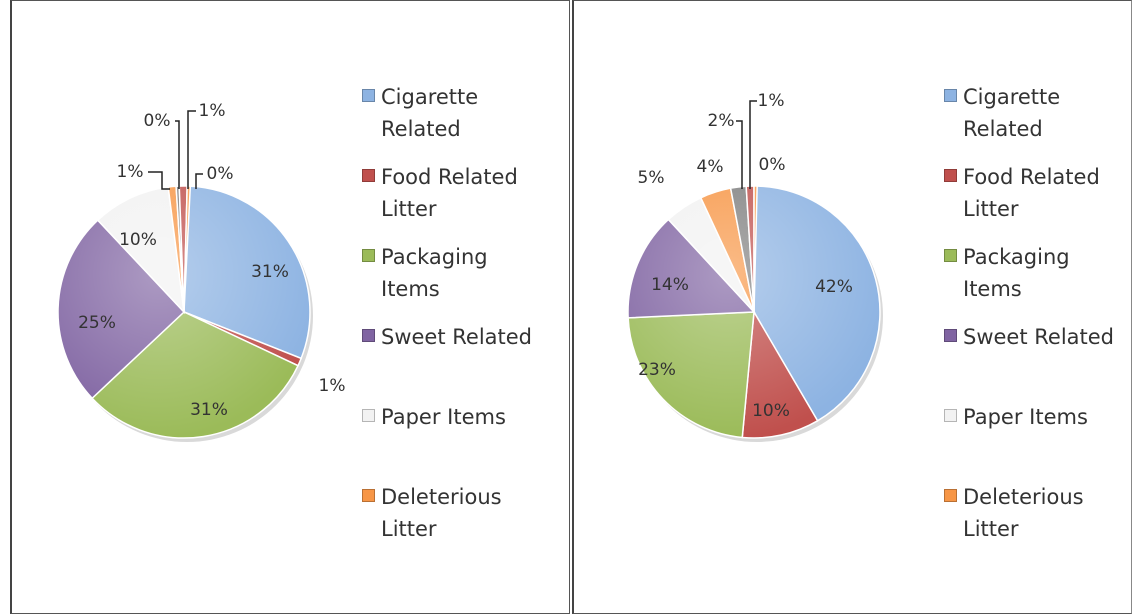 The width and height of the screenshot is (1134, 616). Describe the element at coordinates (834, 287) in the screenshot. I see `slice-label: 42%` at that location.